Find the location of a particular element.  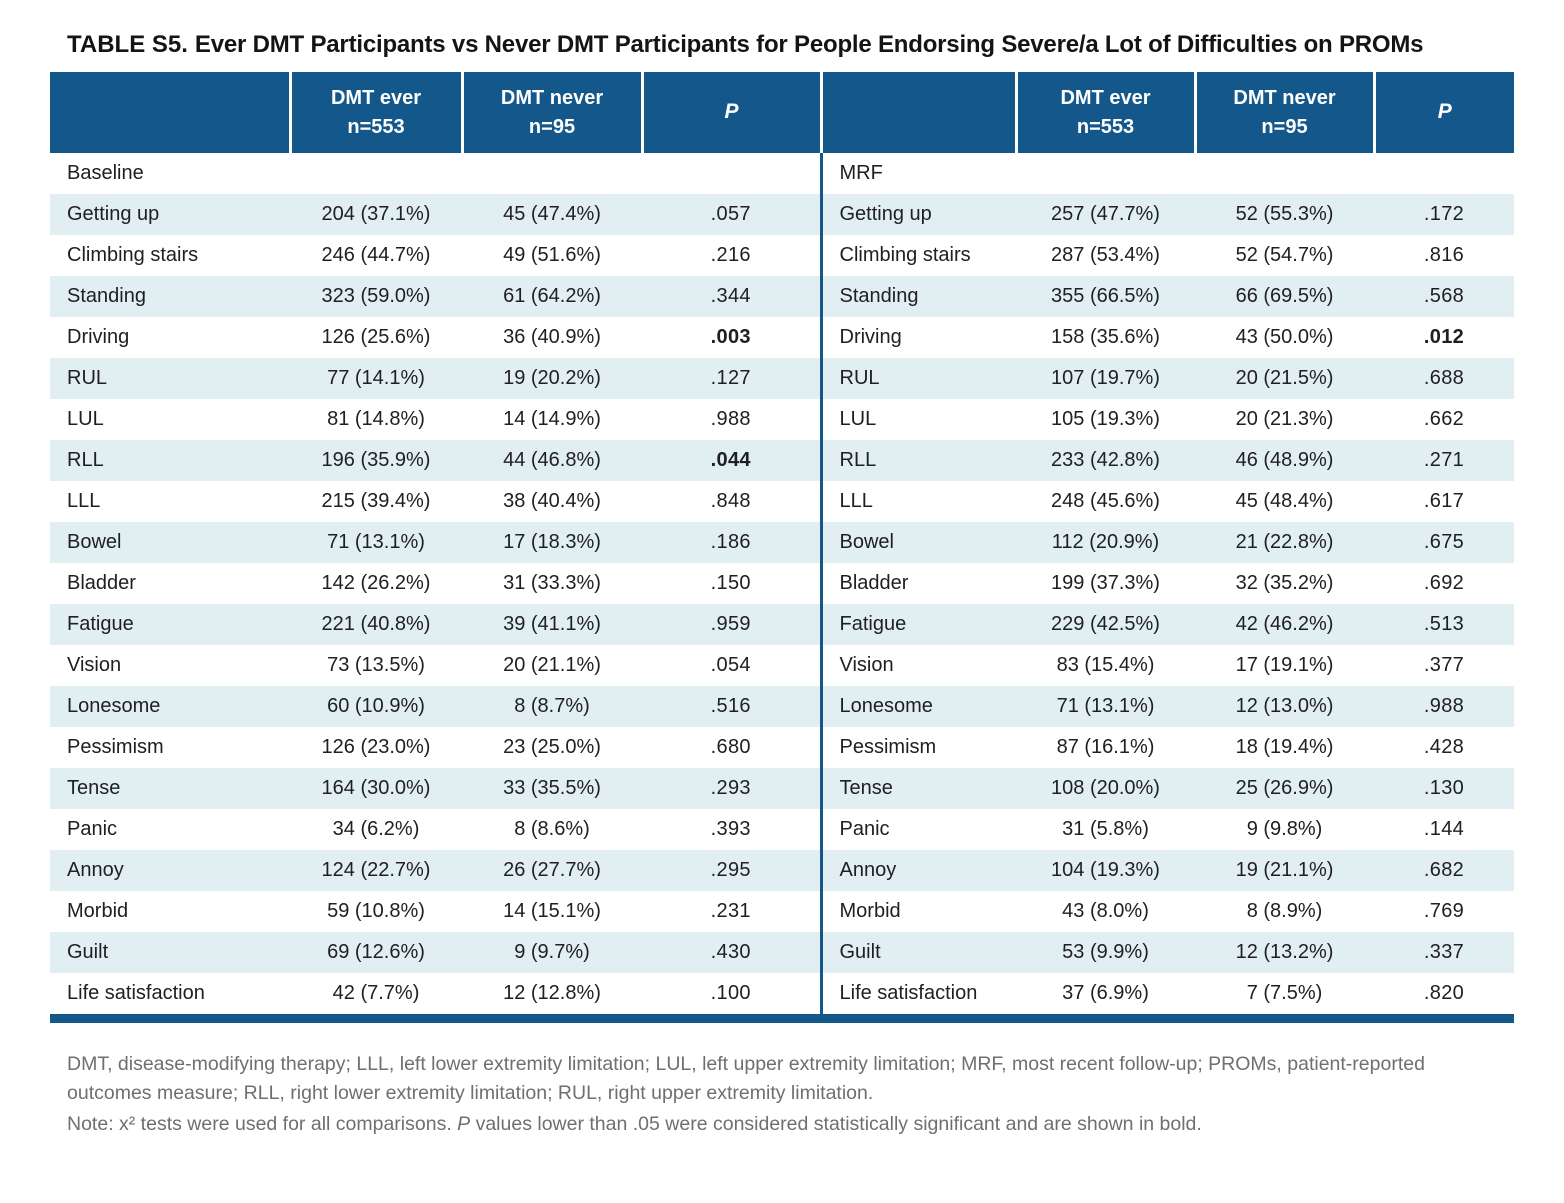

header-dmt-ever-baseline: DMT ever n=553 is located at coordinates (375, 112).